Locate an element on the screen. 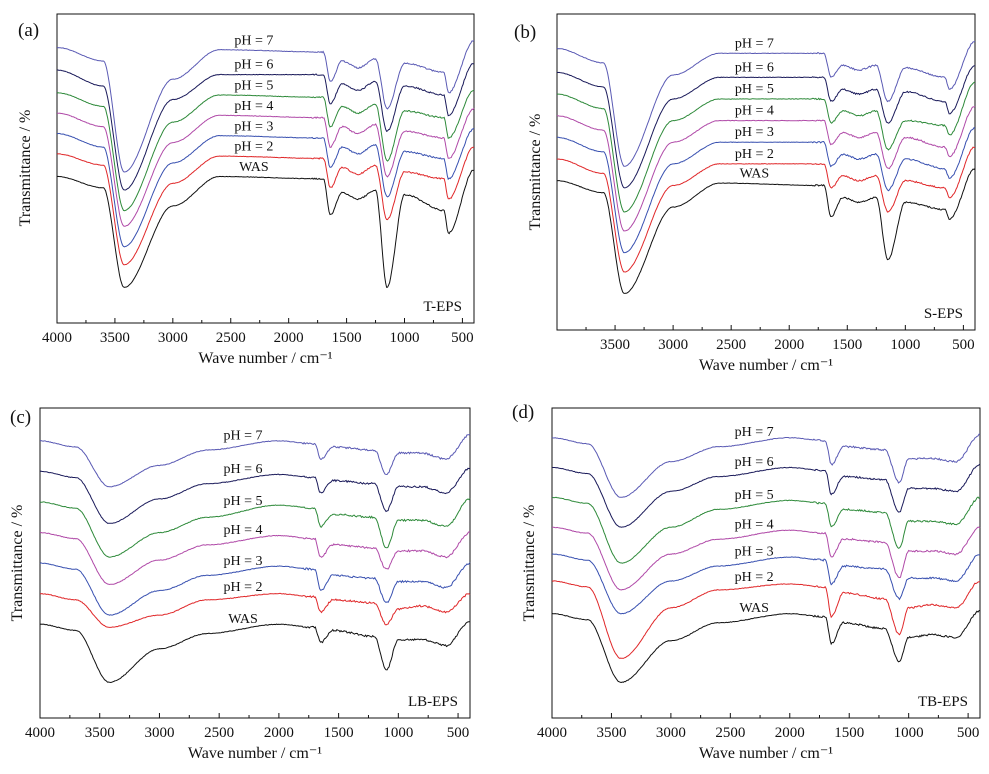 The width and height of the screenshot is (989, 774). panel-letter: (d) is located at coordinates (523, 412).